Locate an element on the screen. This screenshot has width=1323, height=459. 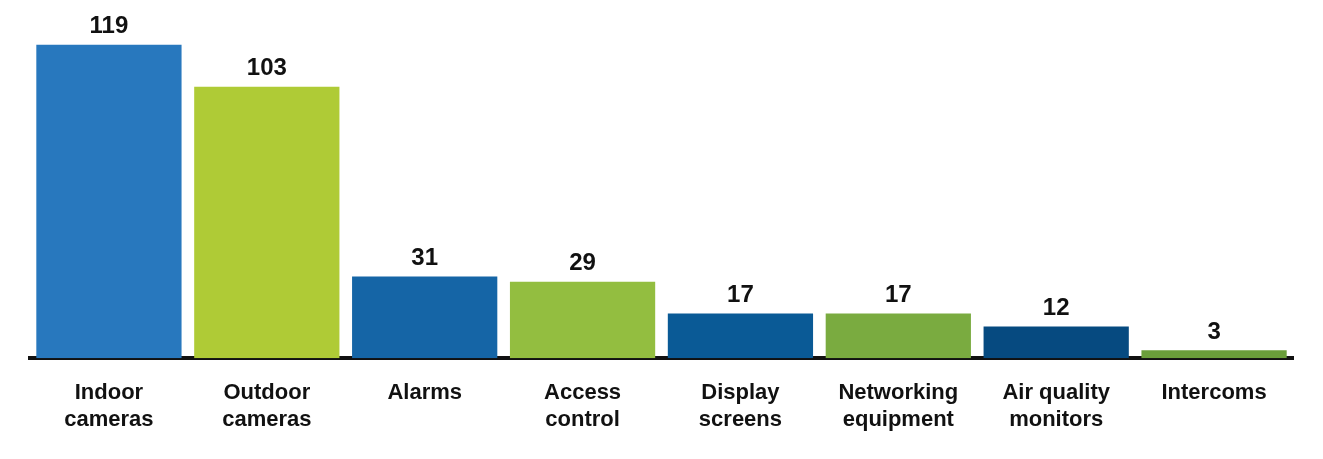
data-label: 12 is located at coordinates (1056, 307).